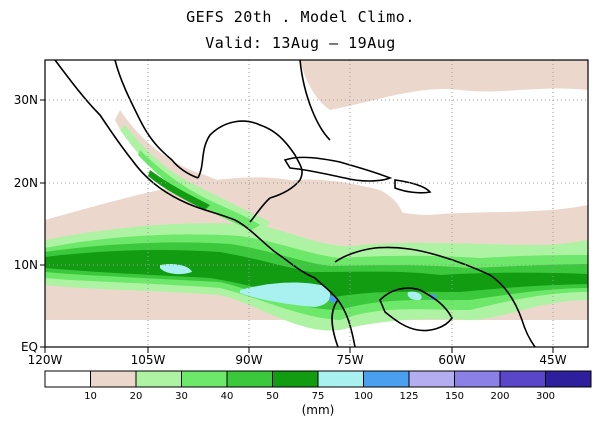 Image resolution: width=601 pixels, height=430 pixels. I want to click on lat-label: 30N, so click(26, 100).